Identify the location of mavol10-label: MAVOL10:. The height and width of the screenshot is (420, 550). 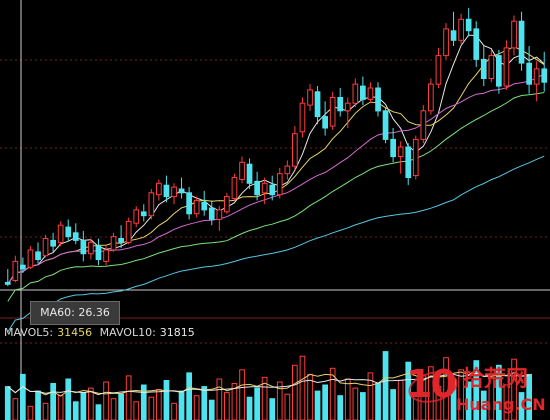
(127, 332).